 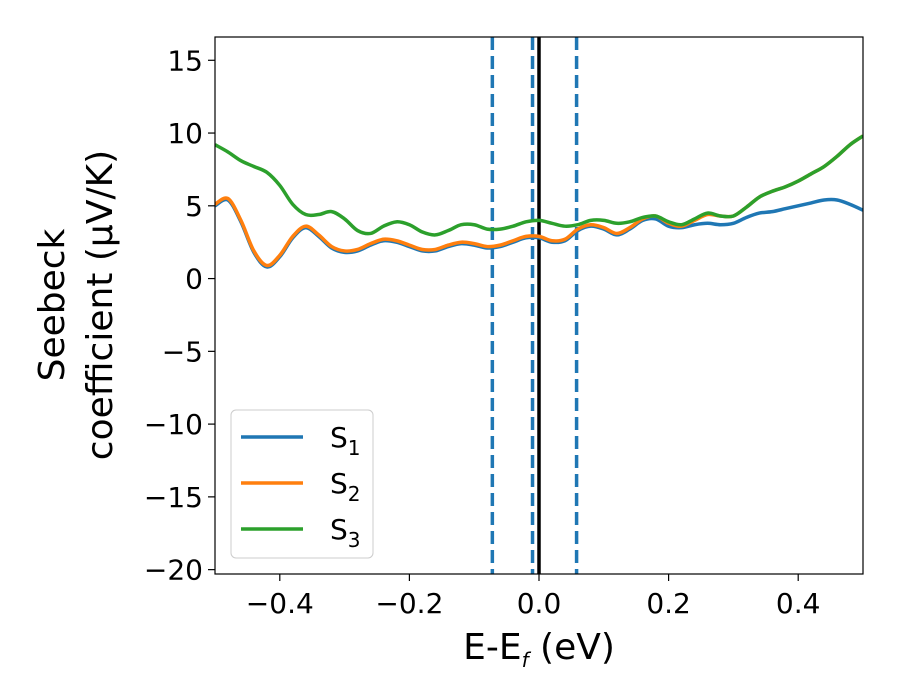 I want to click on x-tick-label: −0.4, so click(x=280, y=603).